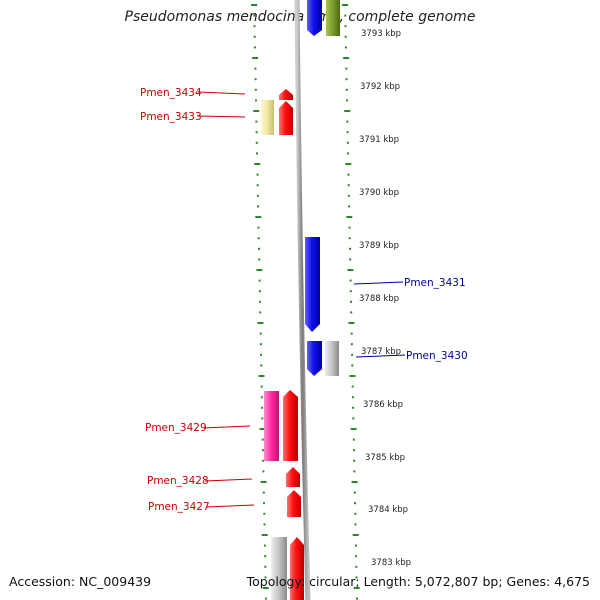 This screenshot has width=600, height=600. What do you see at coordinates (333, 18) in the screenshot?
I see `gene-olive-top` at bounding box center [333, 18].